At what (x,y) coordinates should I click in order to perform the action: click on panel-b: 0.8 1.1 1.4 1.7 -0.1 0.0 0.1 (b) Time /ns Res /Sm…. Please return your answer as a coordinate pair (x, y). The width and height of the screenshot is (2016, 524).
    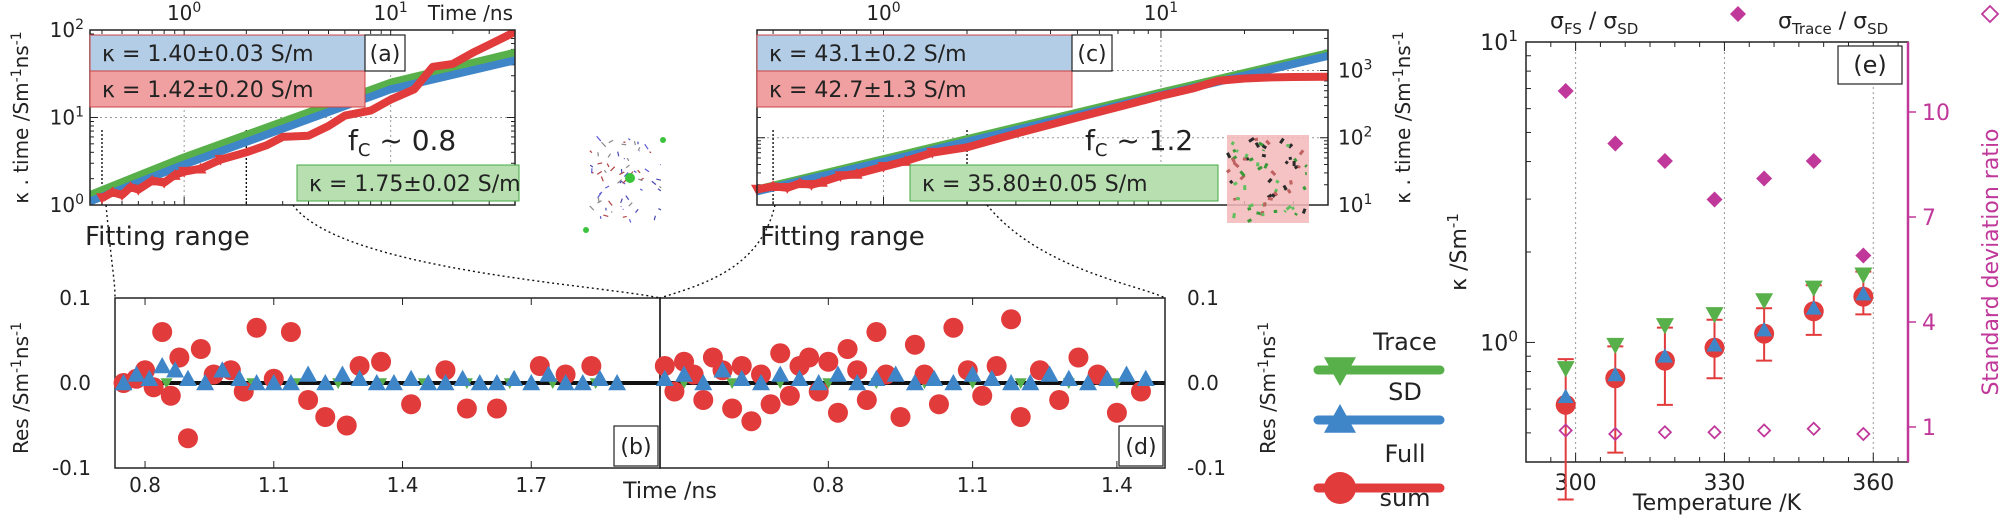
    Looking at the image, I should click on (363, 395).